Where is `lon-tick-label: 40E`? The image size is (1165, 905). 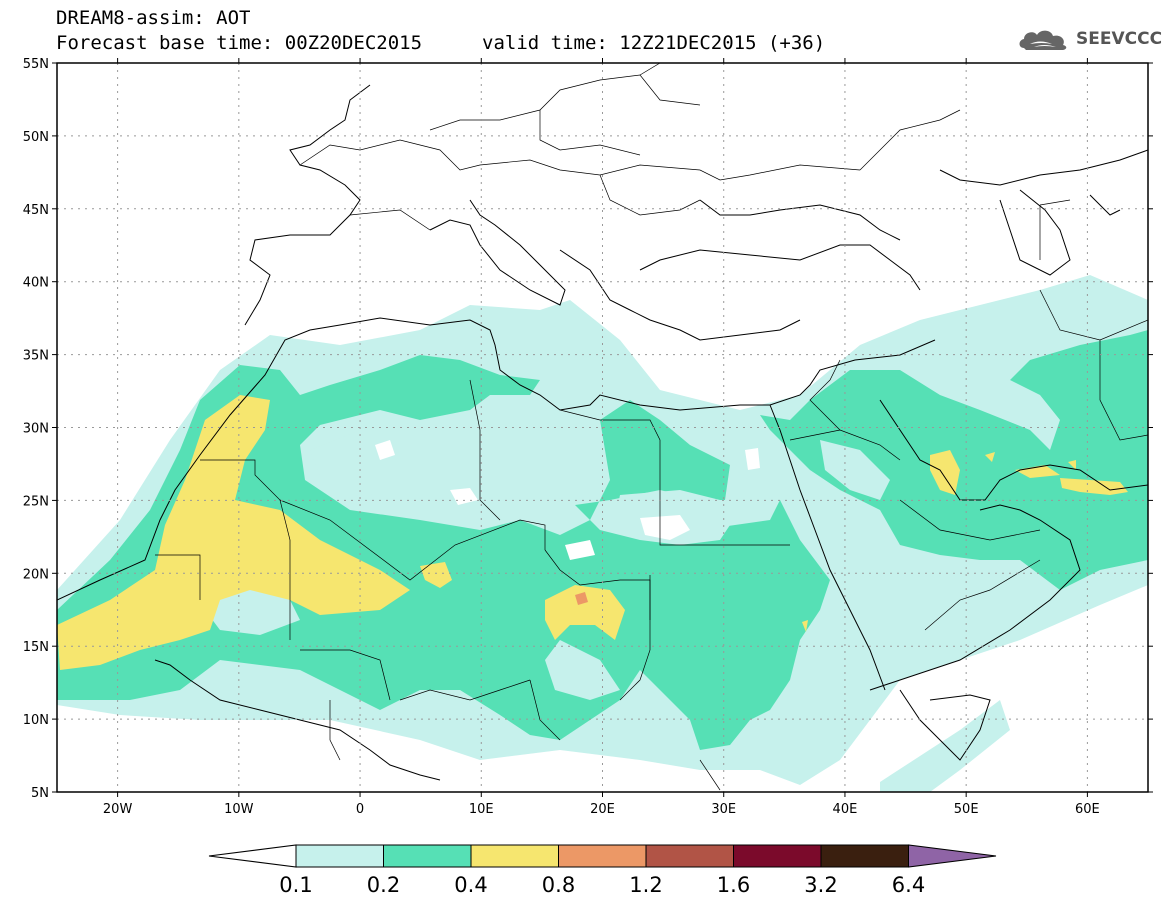
lon-tick-label: 40E is located at coordinates (845, 809).